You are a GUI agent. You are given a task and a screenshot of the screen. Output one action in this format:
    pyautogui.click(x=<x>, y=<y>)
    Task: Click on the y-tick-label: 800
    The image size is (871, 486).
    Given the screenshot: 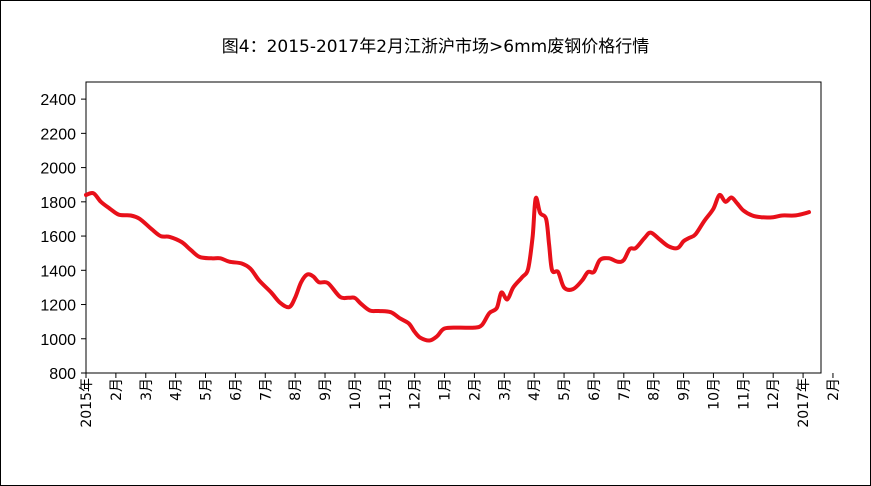 What is the action you would take?
    pyautogui.click(x=62, y=374)
    